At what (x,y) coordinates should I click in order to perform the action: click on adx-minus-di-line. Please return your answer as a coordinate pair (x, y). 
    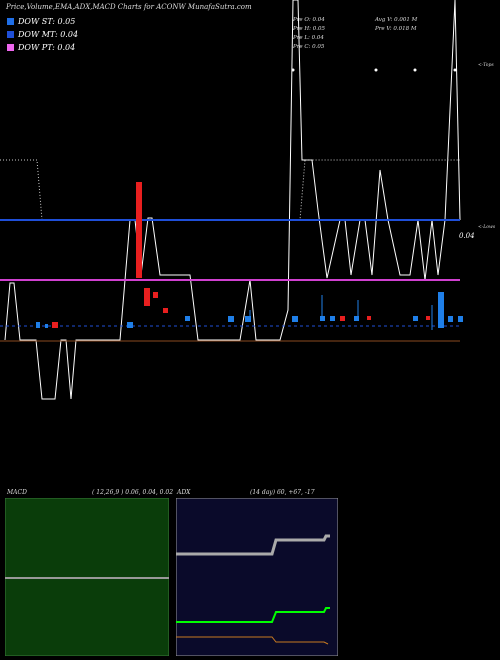
    Looking at the image, I should click on (252, 640).